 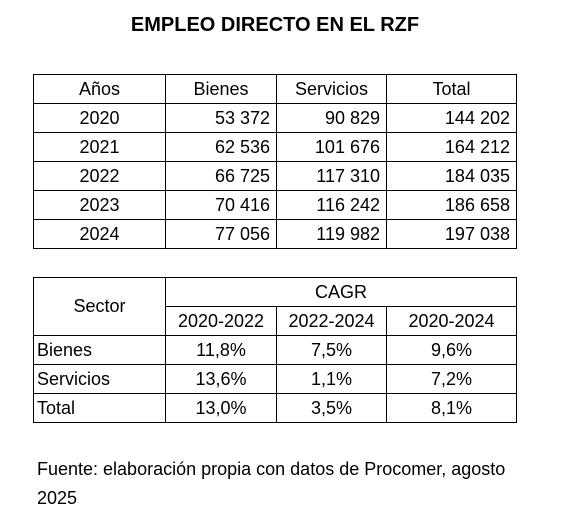 I want to click on year-cell: 2021, so click(x=99, y=147).